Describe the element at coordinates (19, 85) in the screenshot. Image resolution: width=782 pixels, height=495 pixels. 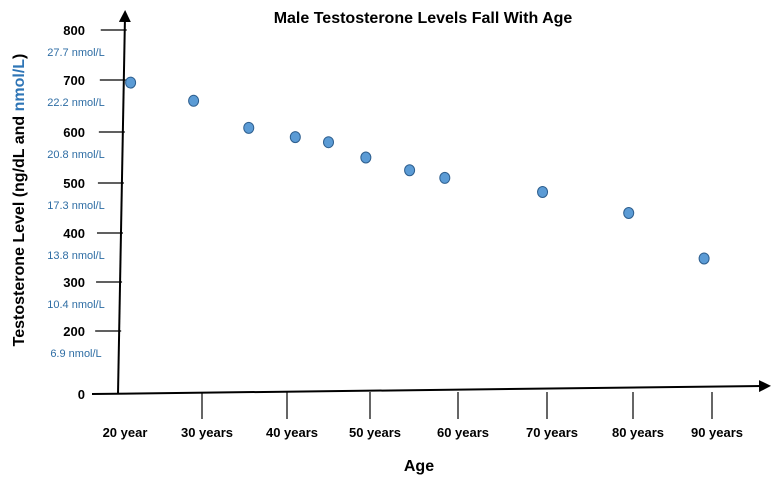
I see `y-axis-label-unit: nmol/L` at that location.